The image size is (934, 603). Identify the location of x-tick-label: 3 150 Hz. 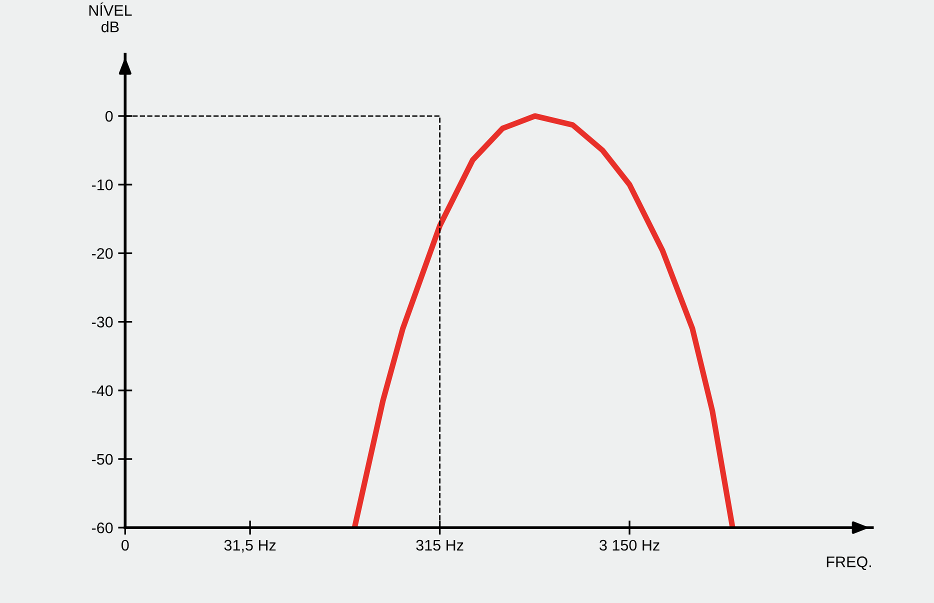
(630, 545).